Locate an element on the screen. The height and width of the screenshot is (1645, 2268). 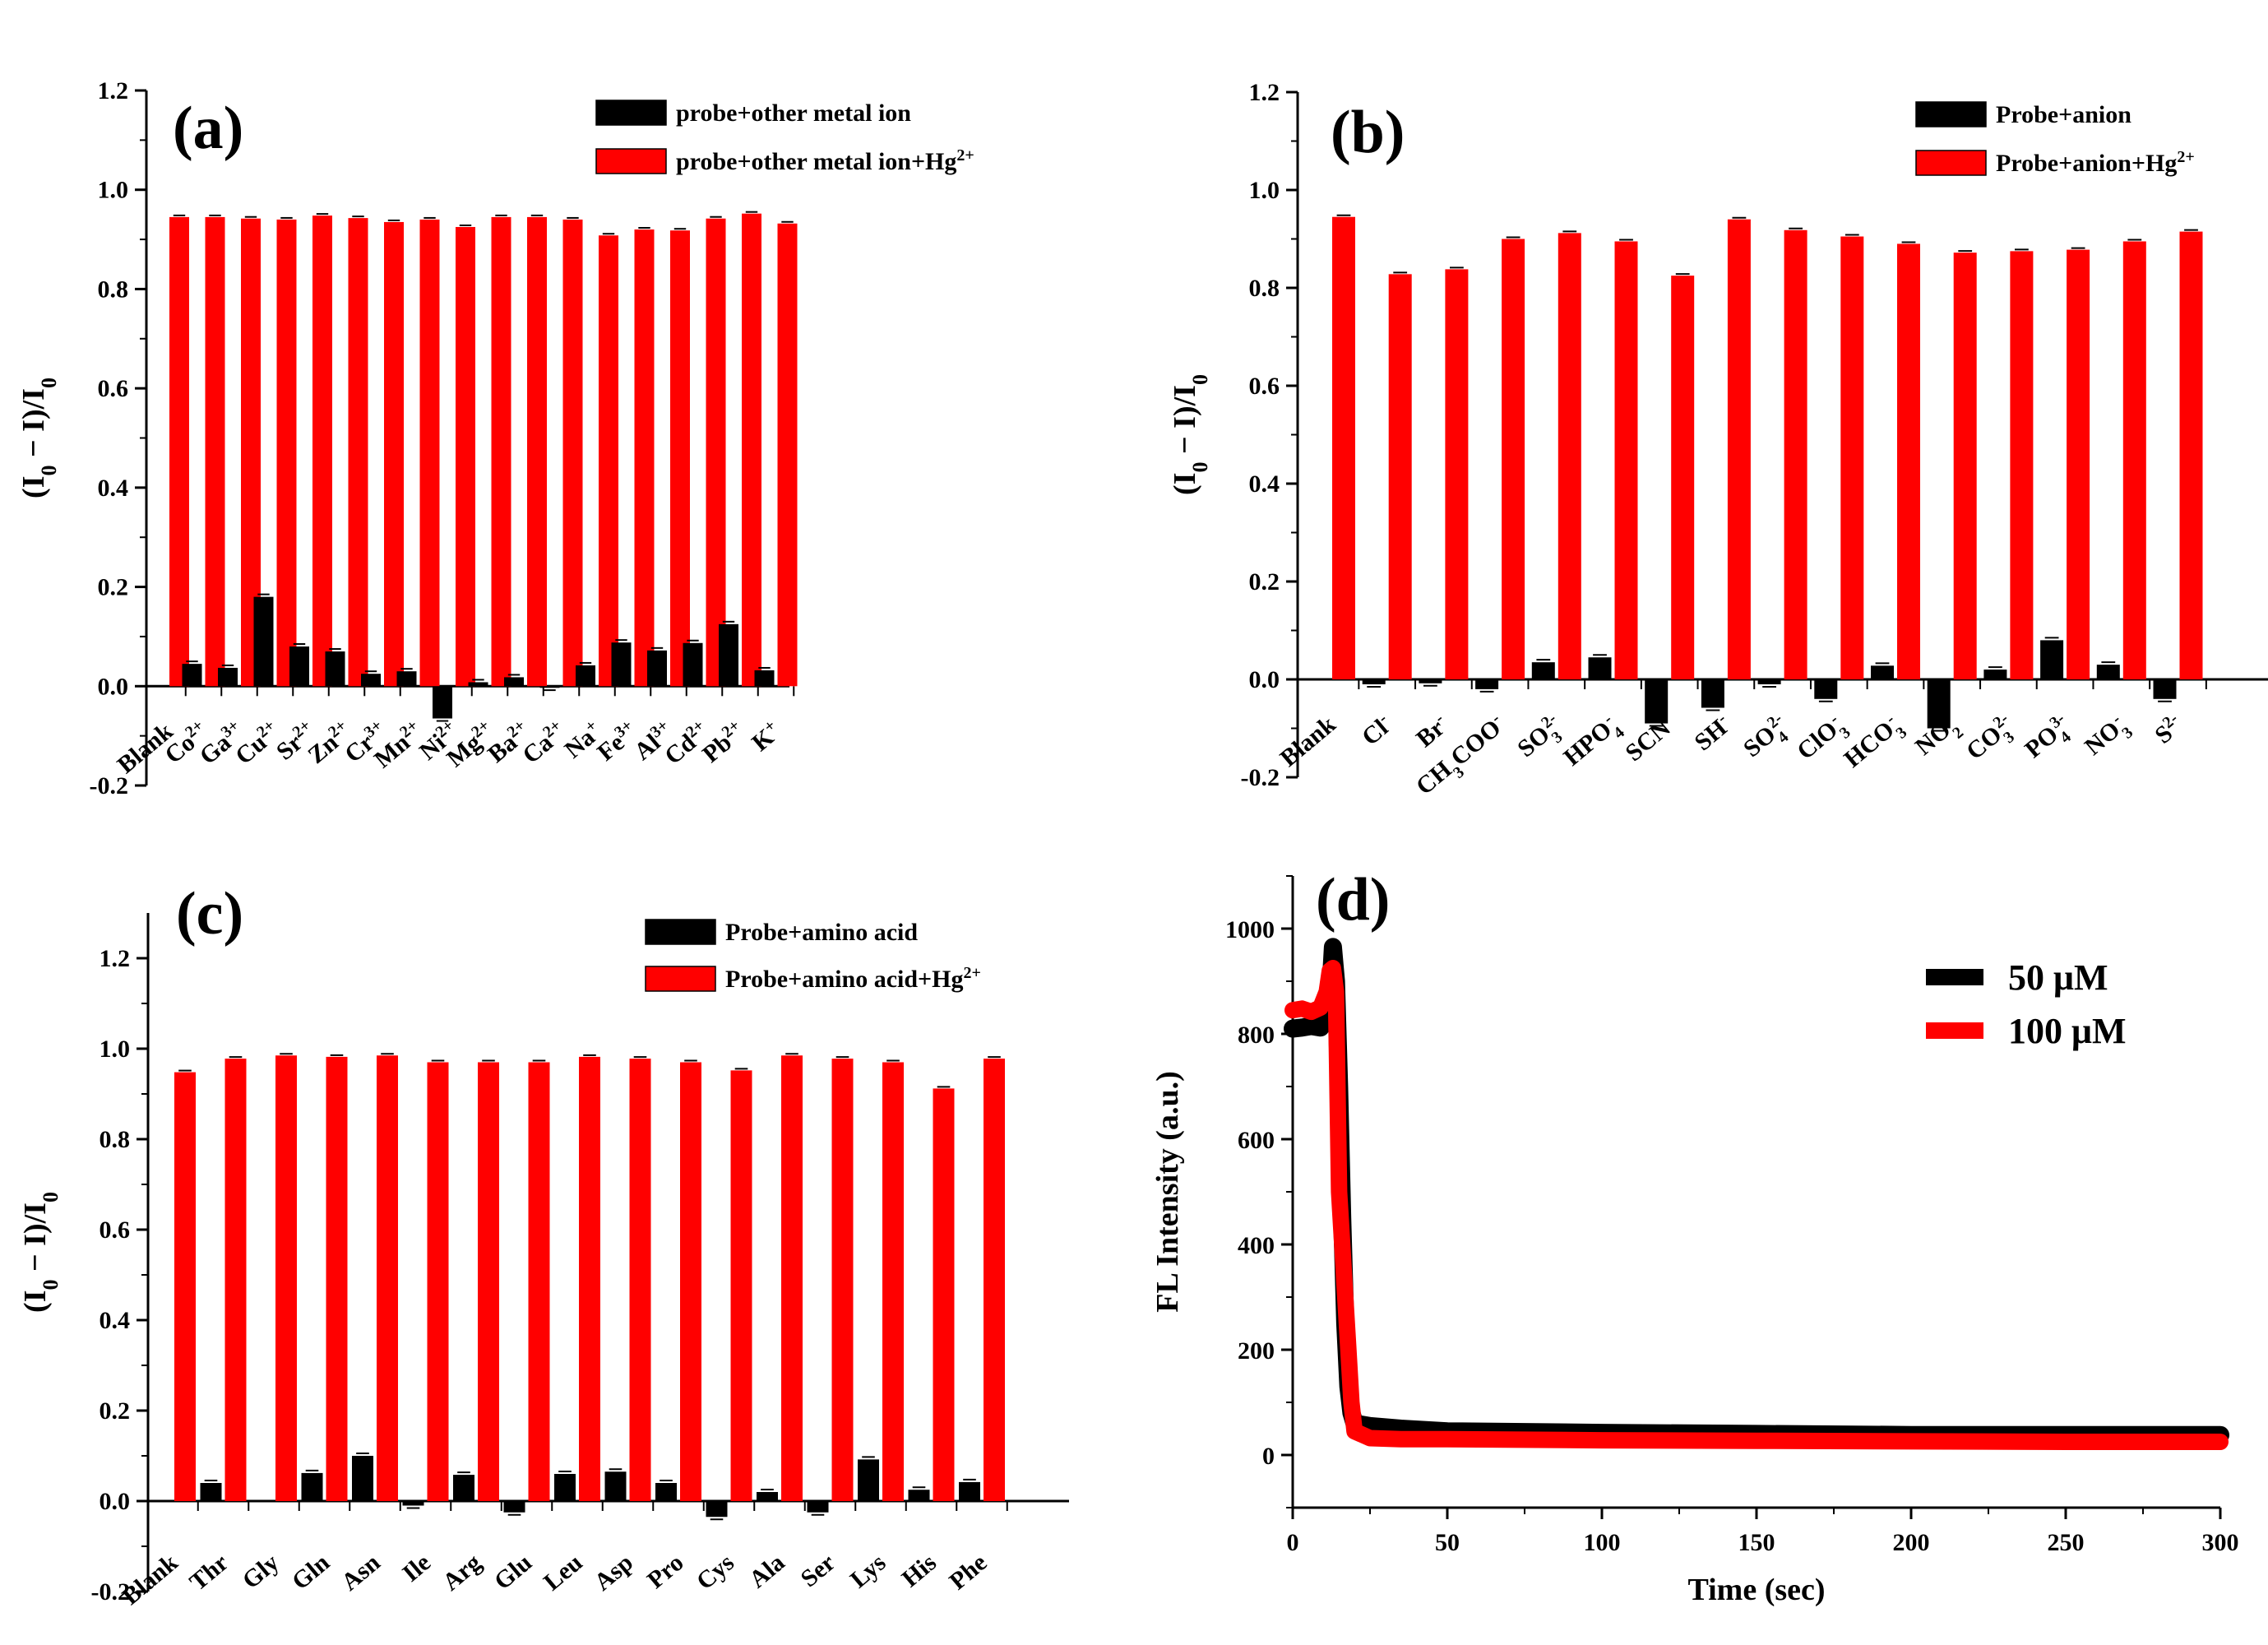
x-tick-label: PO43- is located at coordinates (2050, 739).